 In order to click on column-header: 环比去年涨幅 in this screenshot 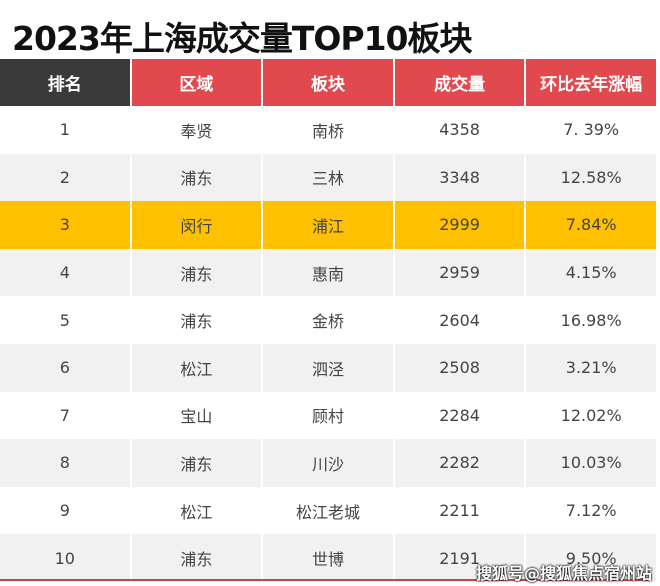, I will do `click(591, 82)`.